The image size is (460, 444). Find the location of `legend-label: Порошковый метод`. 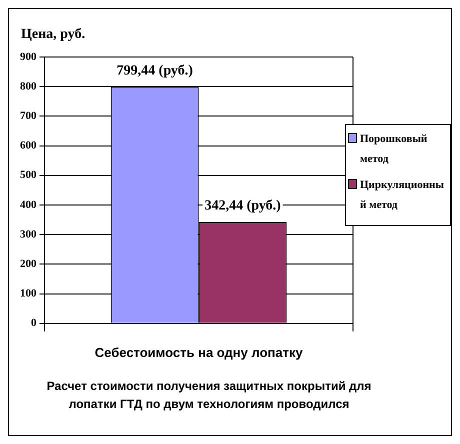

legend-label: Порошковый метод is located at coordinates (394, 149).